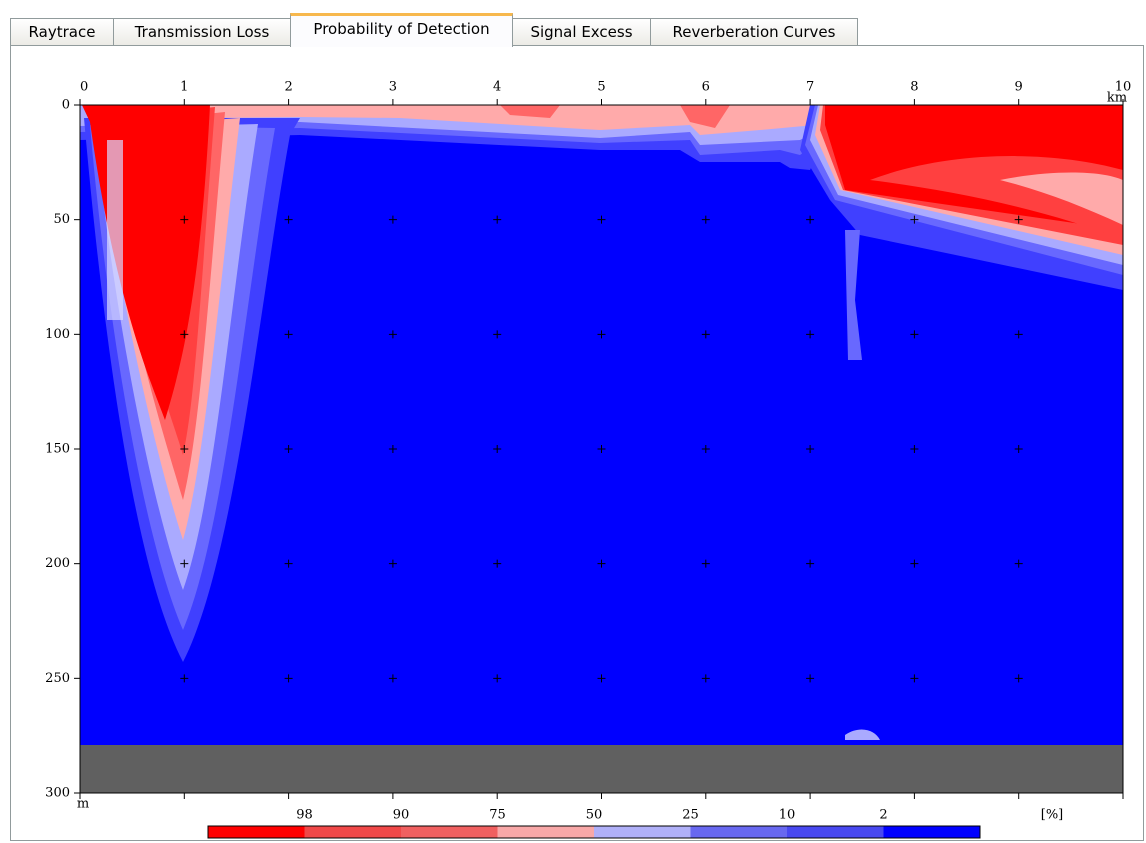 This screenshot has height=843, width=1146. I want to click on legend-label: 75, so click(497, 815).